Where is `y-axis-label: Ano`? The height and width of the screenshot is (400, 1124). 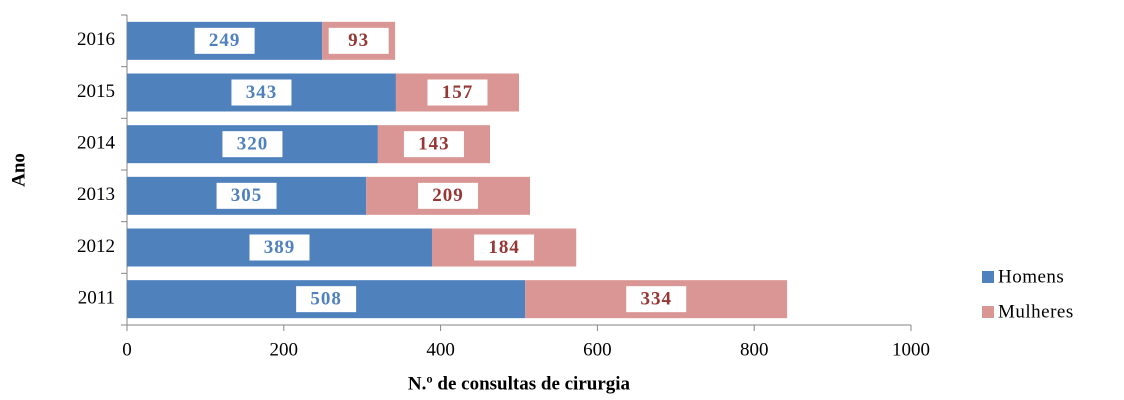 y-axis-label: Ano is located at coordinates (18, 170).